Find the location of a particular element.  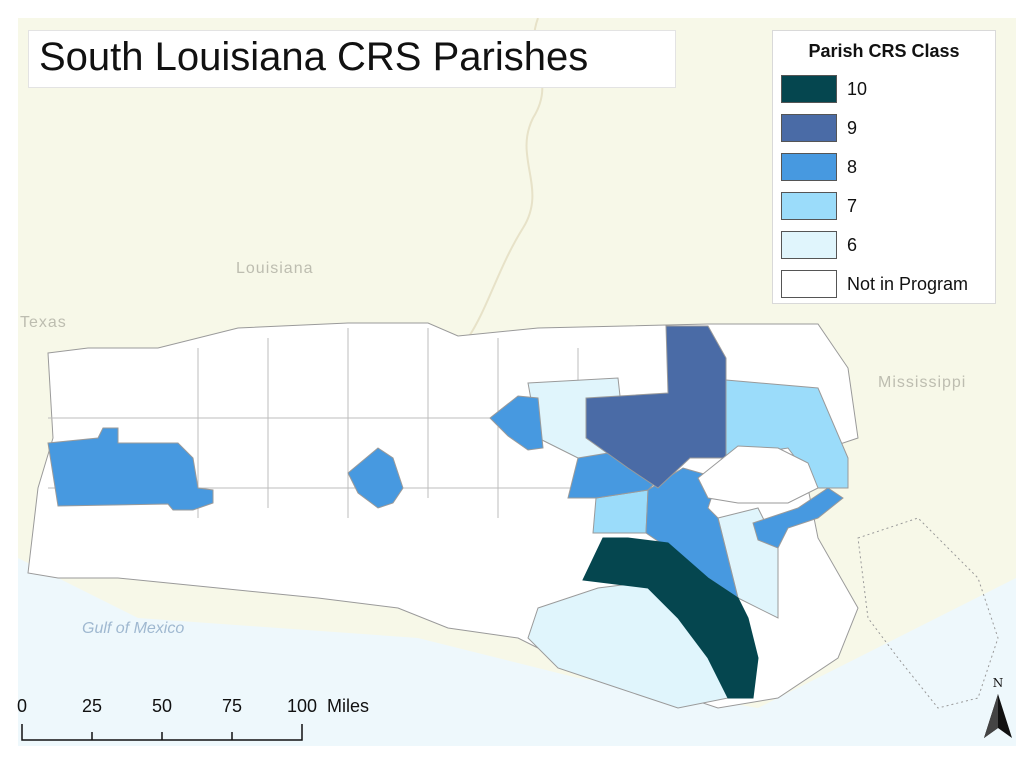

map-title: South Louisiana CRS Parishes is located at coordinates (314, 57).